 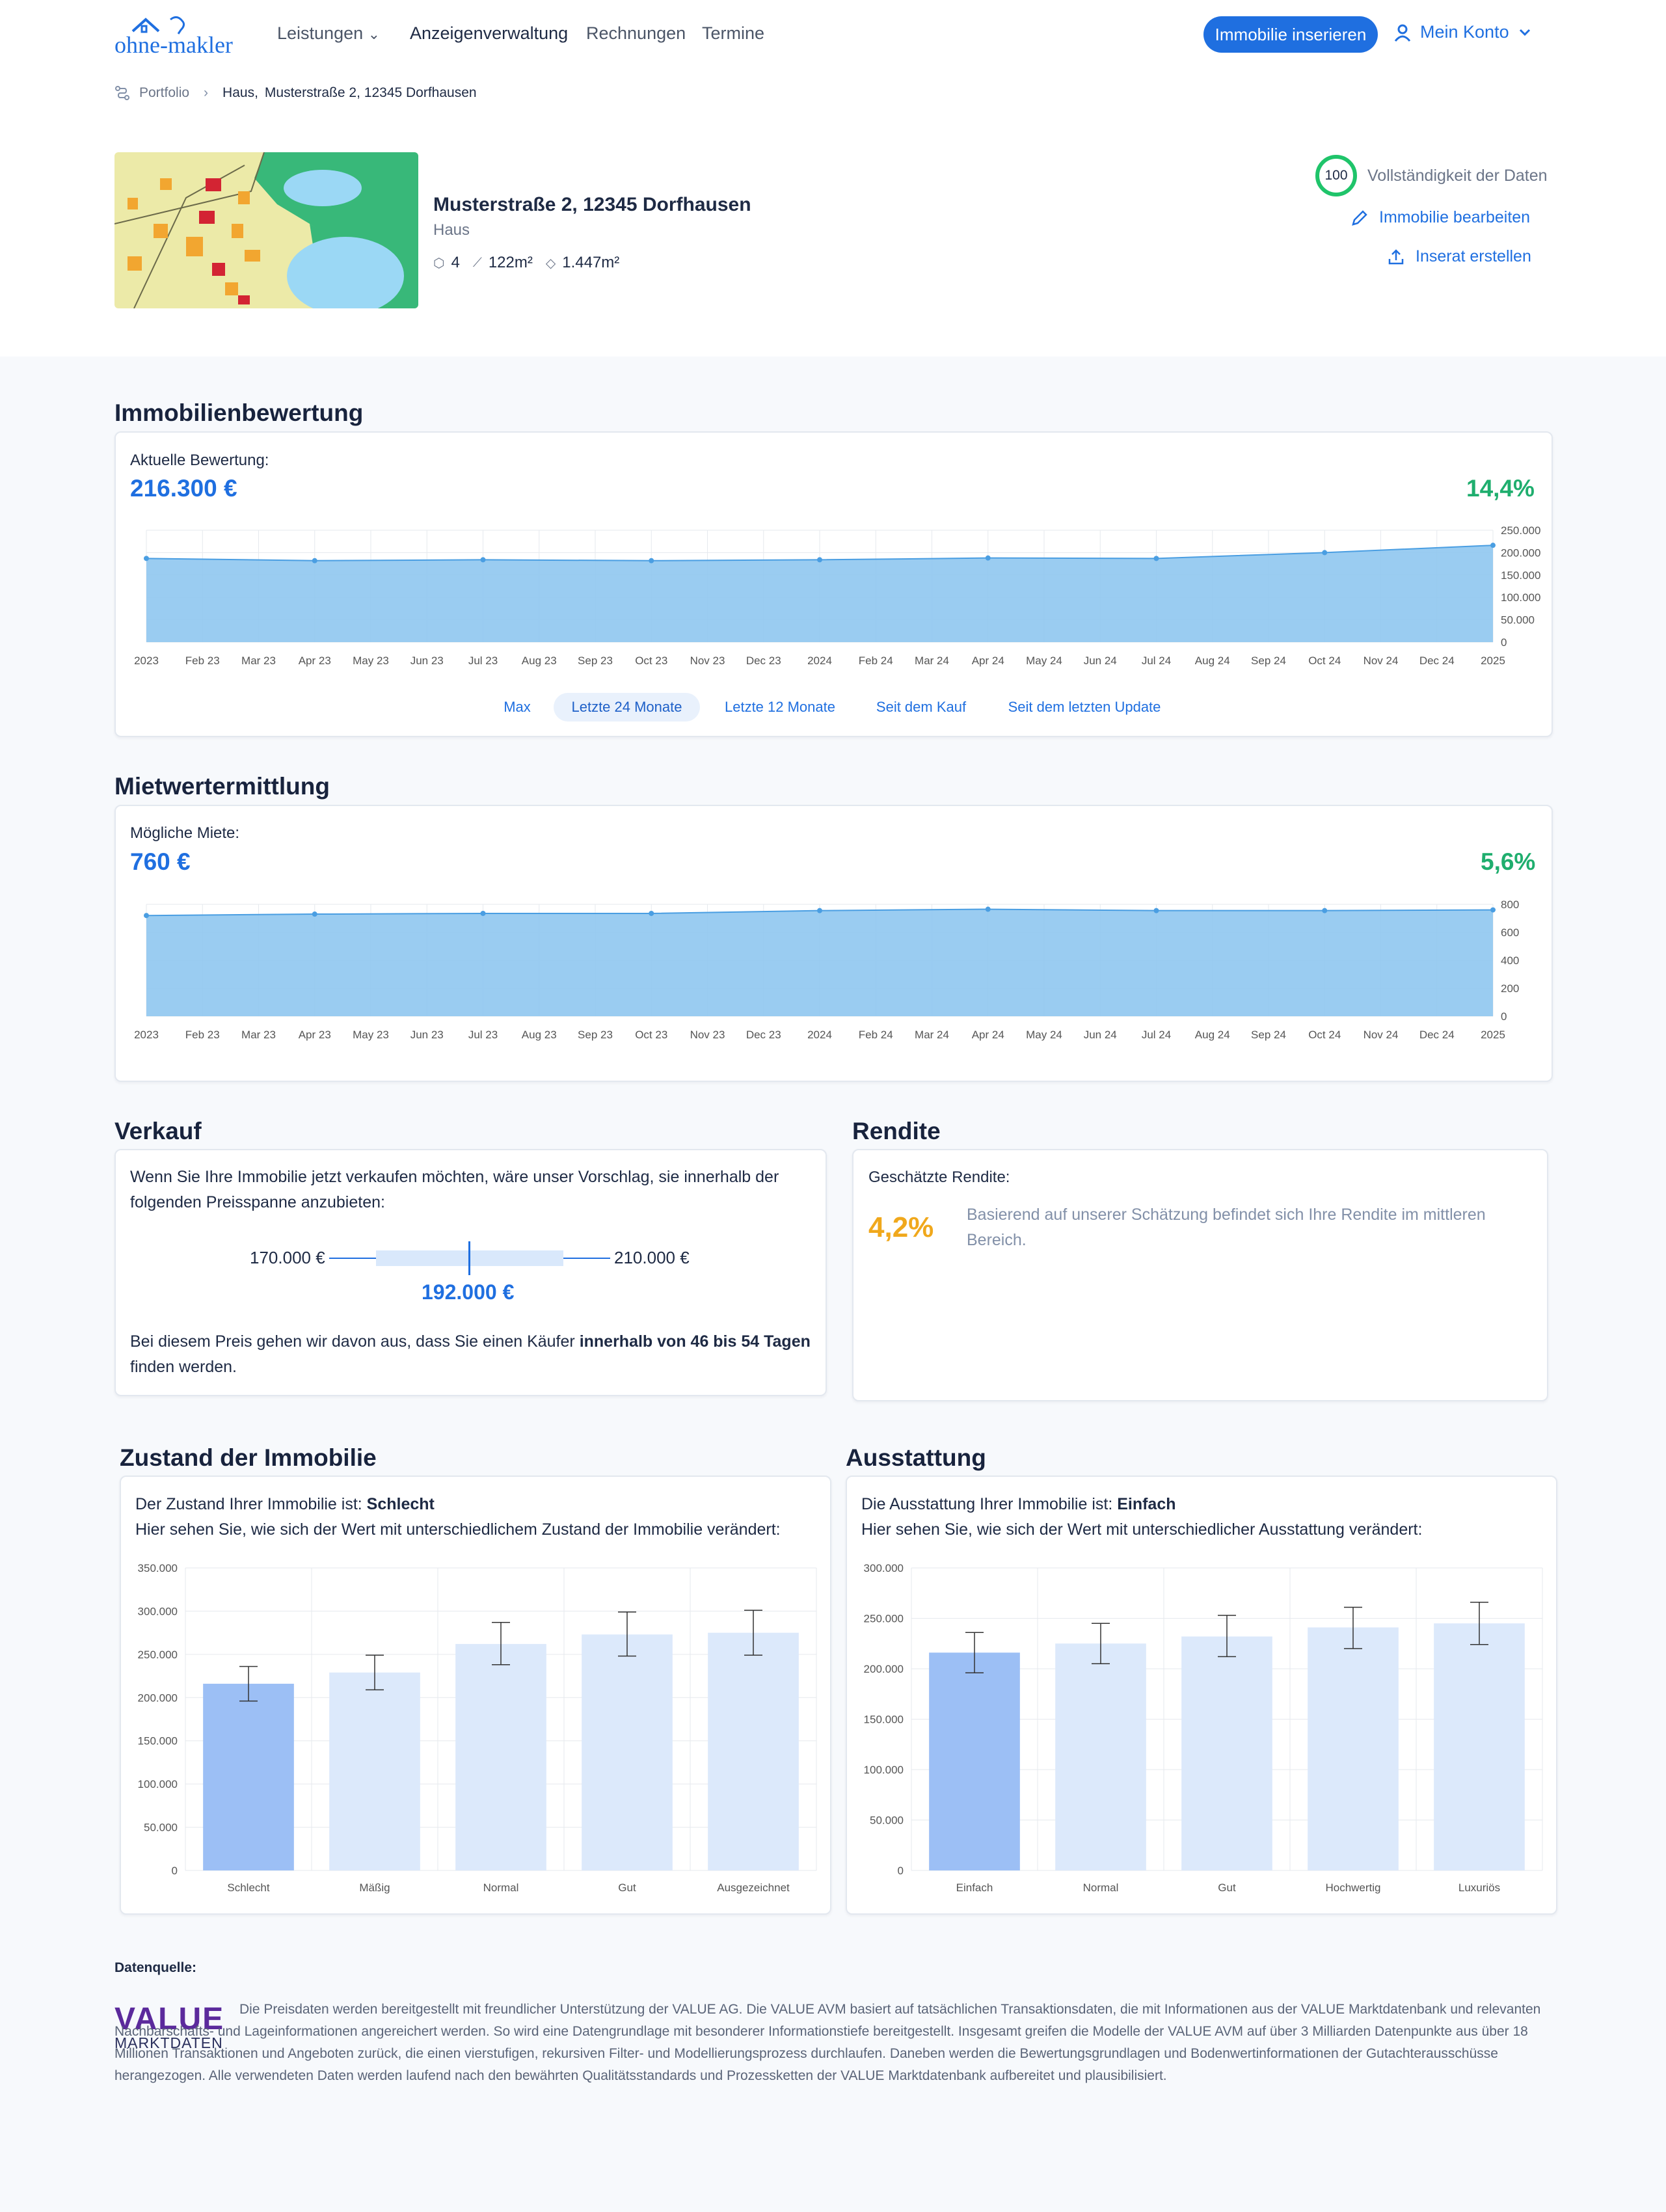 I want to click on completeness-label: Vollständigkeit der Daten, so click(x=1457, y=176).